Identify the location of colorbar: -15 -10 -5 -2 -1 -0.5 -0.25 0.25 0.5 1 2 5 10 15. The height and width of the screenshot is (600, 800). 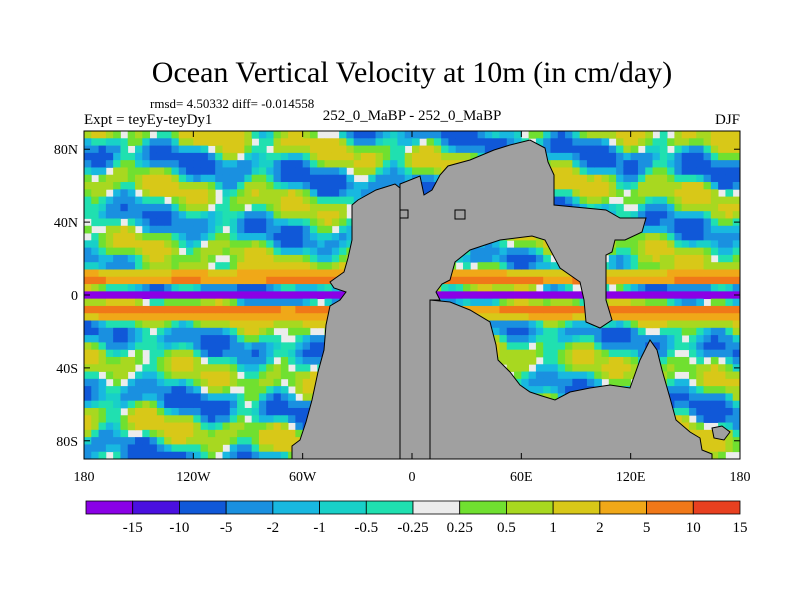
(416, 518).